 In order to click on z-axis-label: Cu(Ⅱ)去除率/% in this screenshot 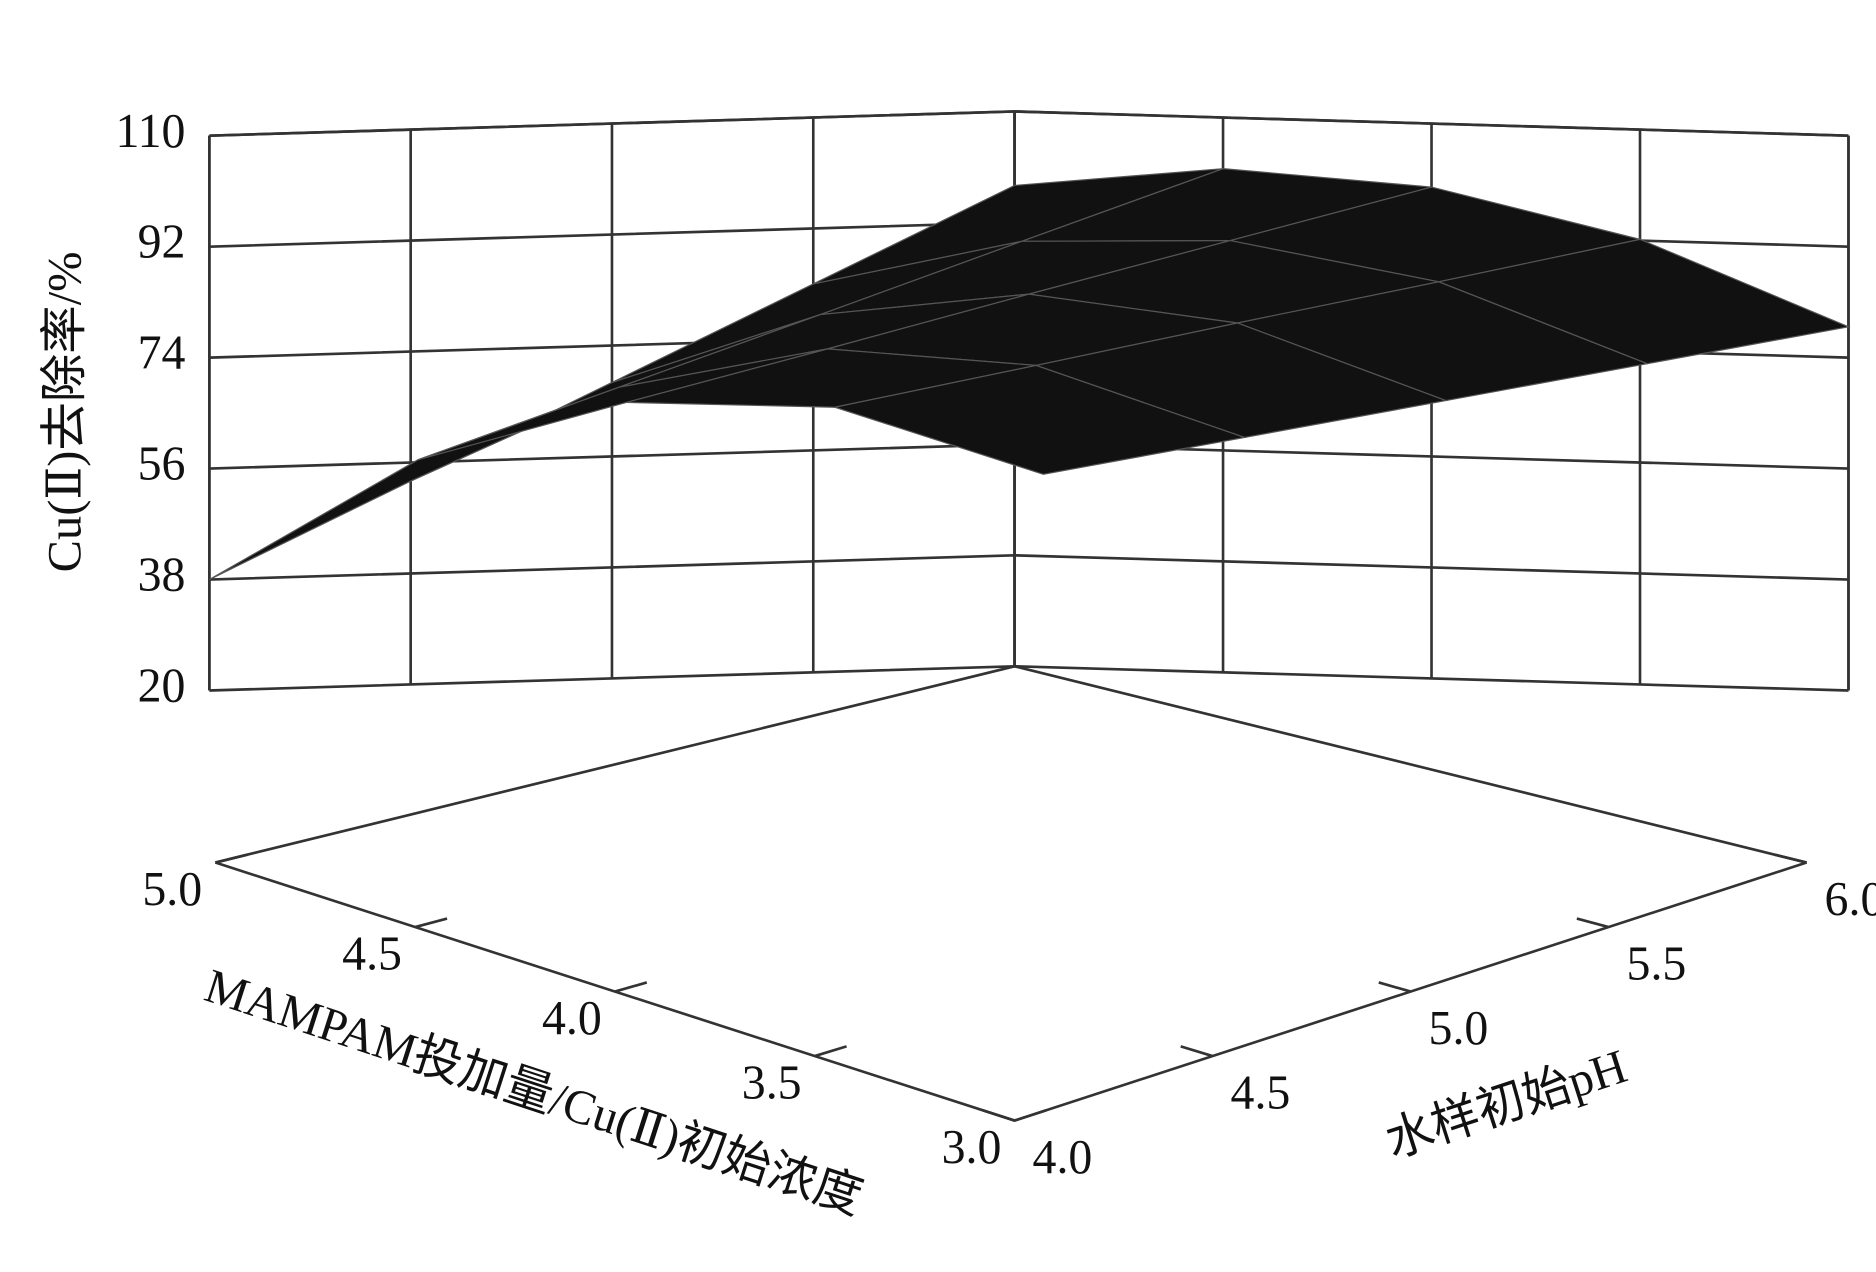, I will do `click(65, 411)`.